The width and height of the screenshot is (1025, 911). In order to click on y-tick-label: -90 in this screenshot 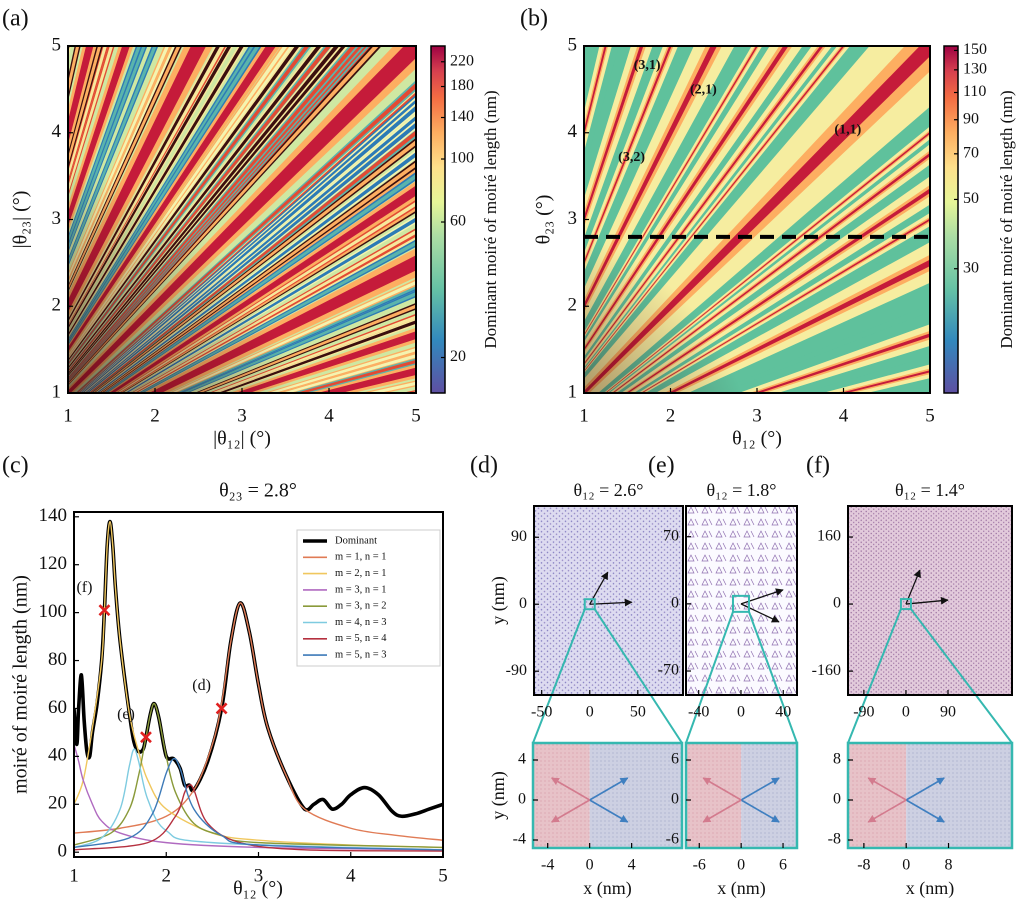, I will do `click(516, 670)`.